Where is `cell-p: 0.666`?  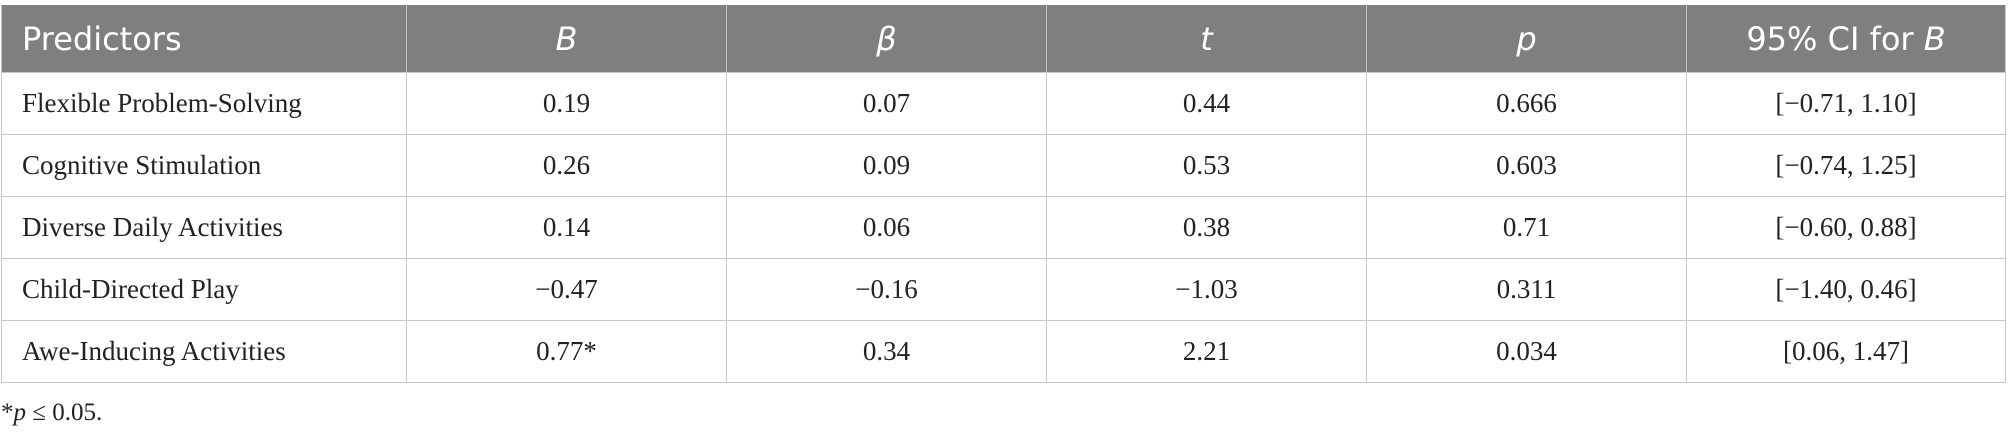
cell-p: 0.666 is located at coordinates (1526, 103).